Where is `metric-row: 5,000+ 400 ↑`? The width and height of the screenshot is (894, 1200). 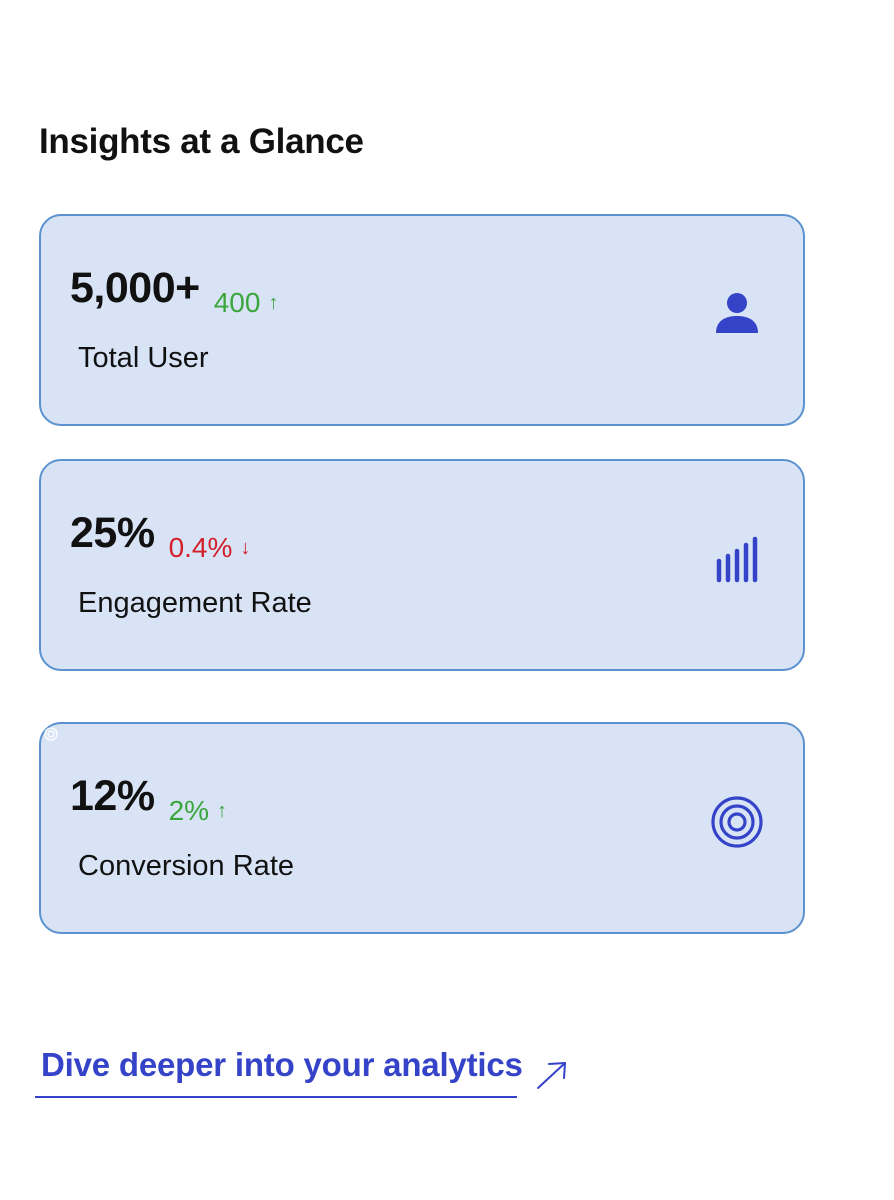
metric-row: 5,000+ 400 ↑ is located at coordinates (174, 291).